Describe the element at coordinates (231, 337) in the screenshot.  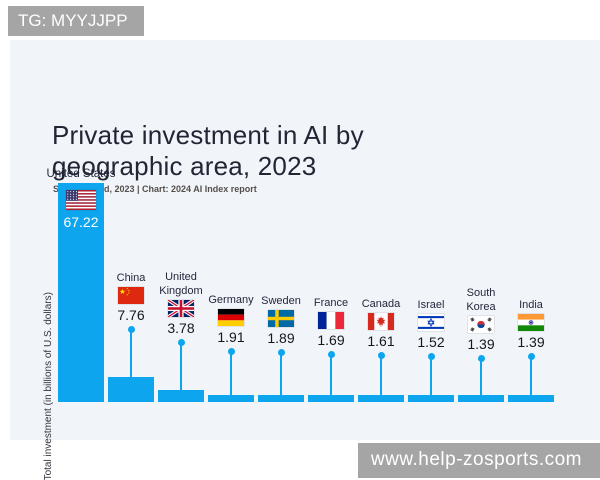
I see `bar-value: 1.91` at that location.